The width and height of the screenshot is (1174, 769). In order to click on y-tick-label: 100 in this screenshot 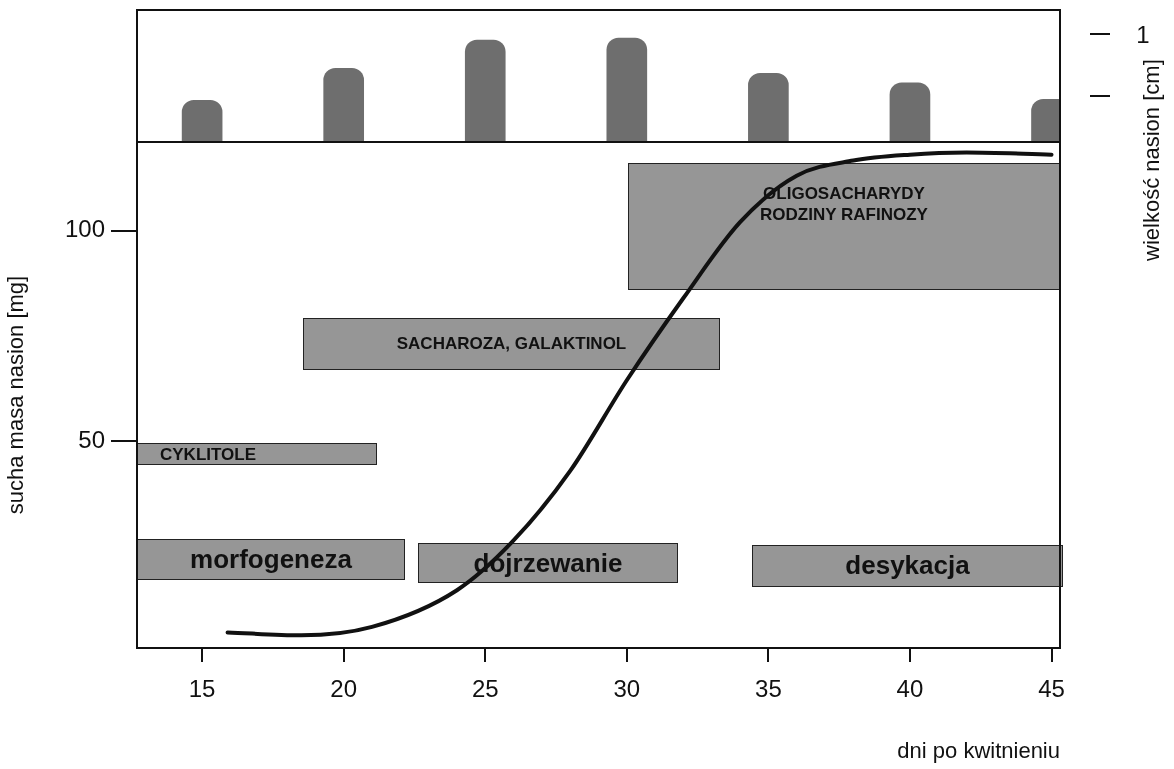, I will do `click(84, 229)`.